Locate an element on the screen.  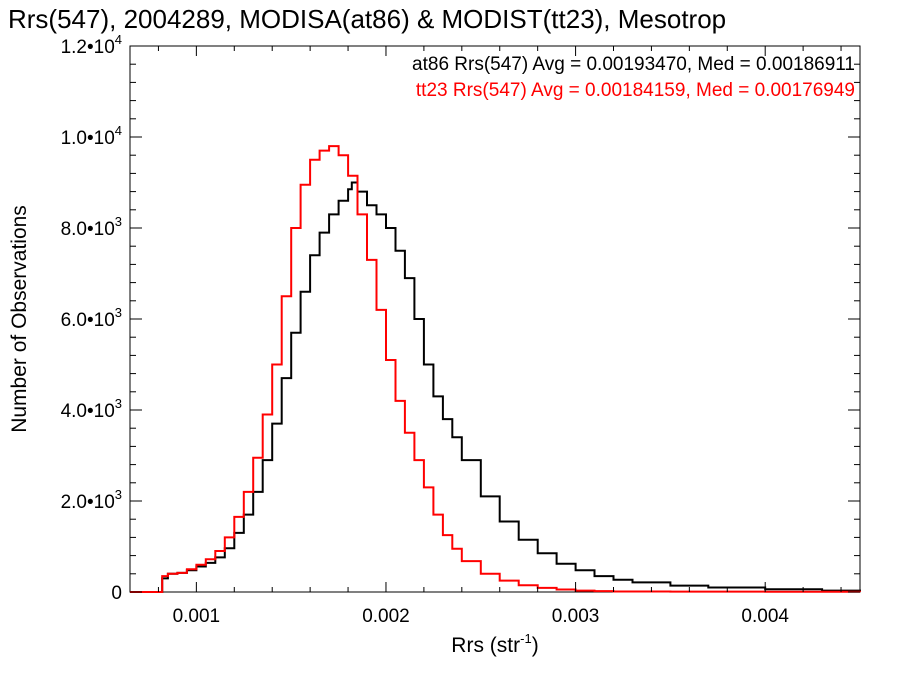
x-axis-label-main: Rrs (str is located at coordinates (485, 645).